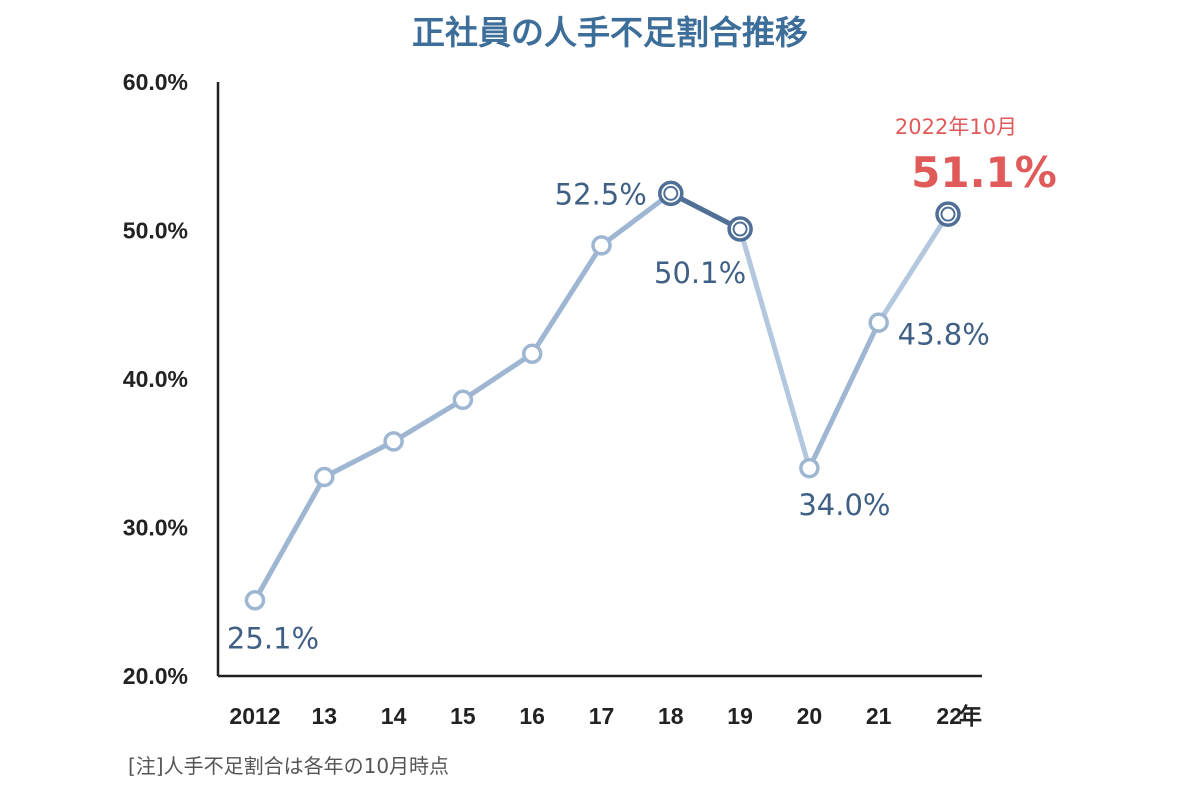  What do you see at coordinates (810, 716) in the screenshot?
I see `x-tick-label: 20` at bounding box center [810, 716].